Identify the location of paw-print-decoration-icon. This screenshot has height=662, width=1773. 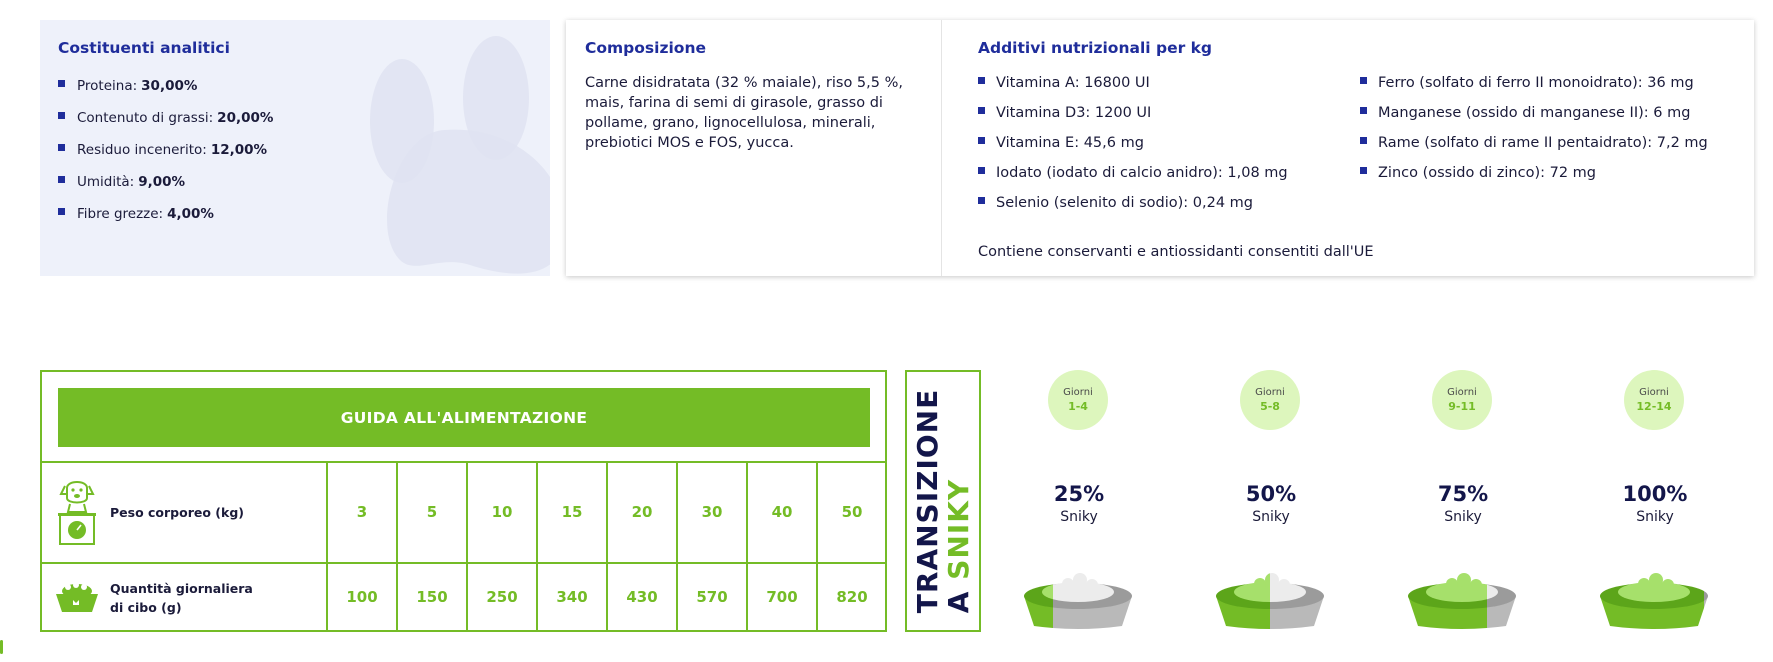
(460, 155).